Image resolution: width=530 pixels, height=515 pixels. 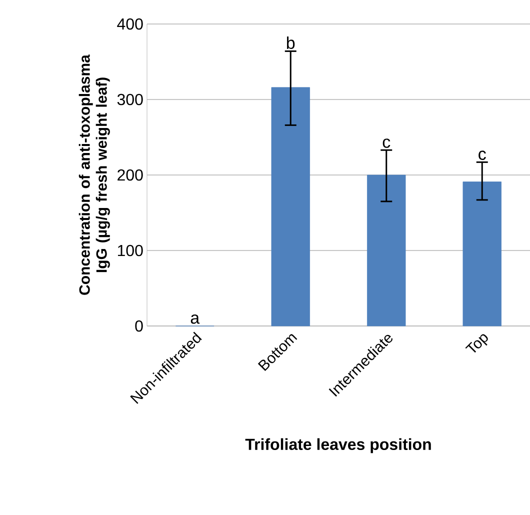 What do you see at coordinates (130, 175) in the screenshot?
I see `y-tick-label: 200` at bounding box center [130, 175].